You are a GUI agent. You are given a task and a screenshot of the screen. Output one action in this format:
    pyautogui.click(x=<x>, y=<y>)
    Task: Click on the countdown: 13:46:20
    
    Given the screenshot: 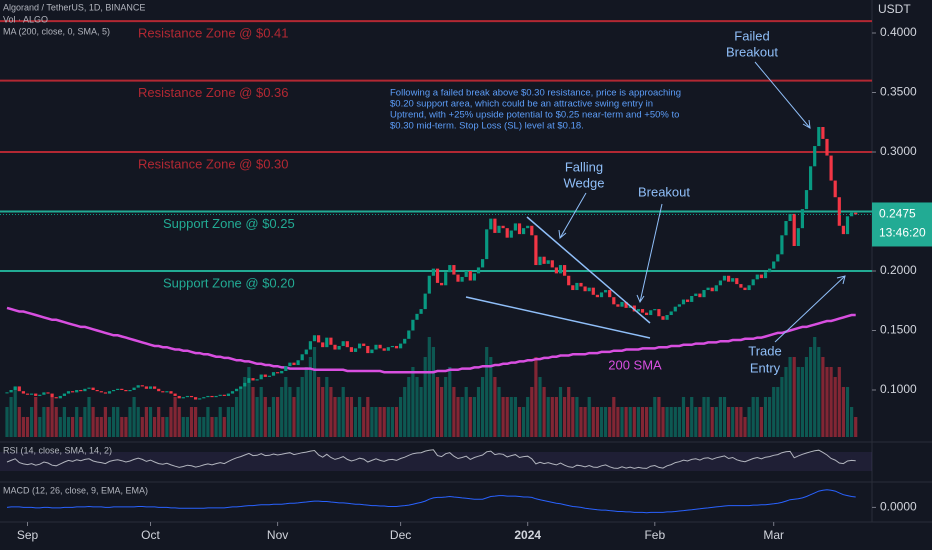 What is the action you would take?
    pyautogui.click(x=902, y=233)
    